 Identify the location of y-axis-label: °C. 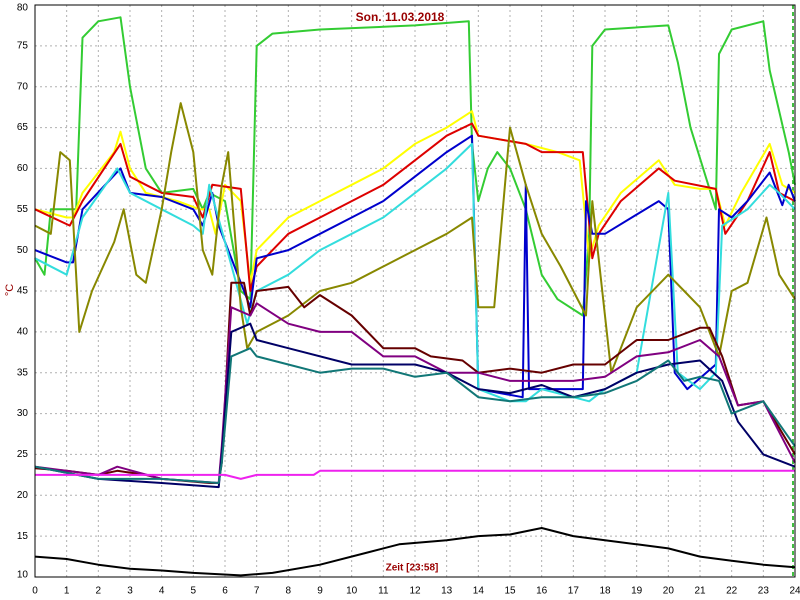
(10, 290).